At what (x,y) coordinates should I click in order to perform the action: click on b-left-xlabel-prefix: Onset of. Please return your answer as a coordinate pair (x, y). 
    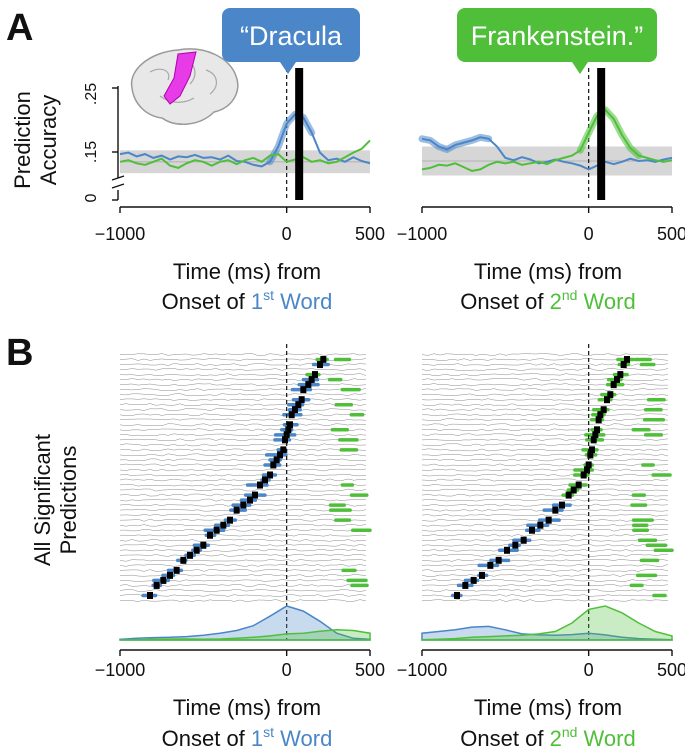
    Looking at the image, I should click on (206, 738).